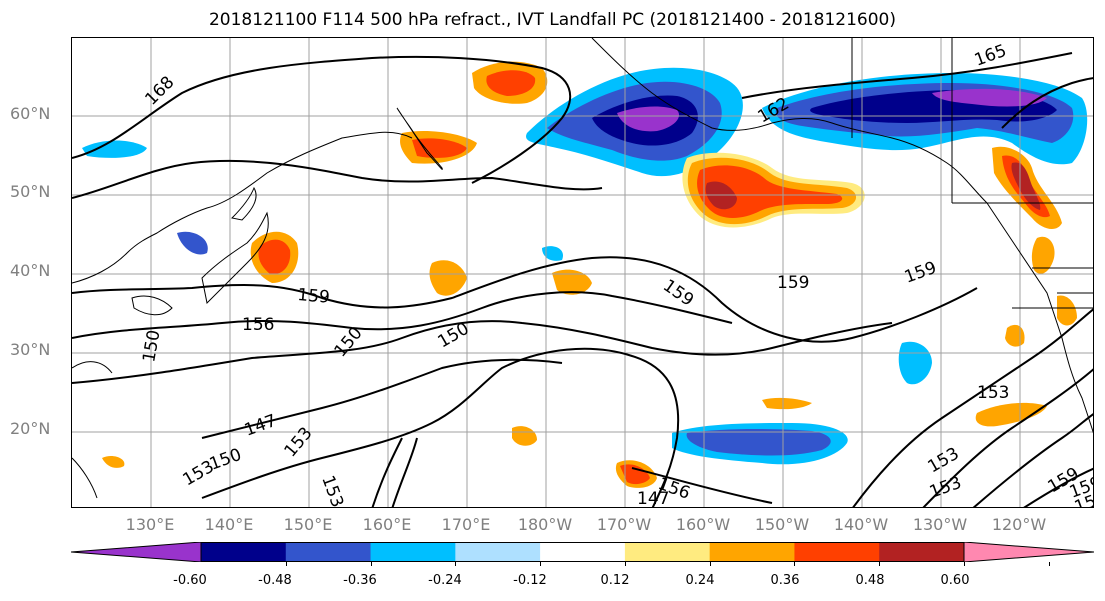  What do you see at coordinates (275, 580) in the screenshot?
I see `colorbar-tick-label: -0.48` at bounding box center [275, 580].